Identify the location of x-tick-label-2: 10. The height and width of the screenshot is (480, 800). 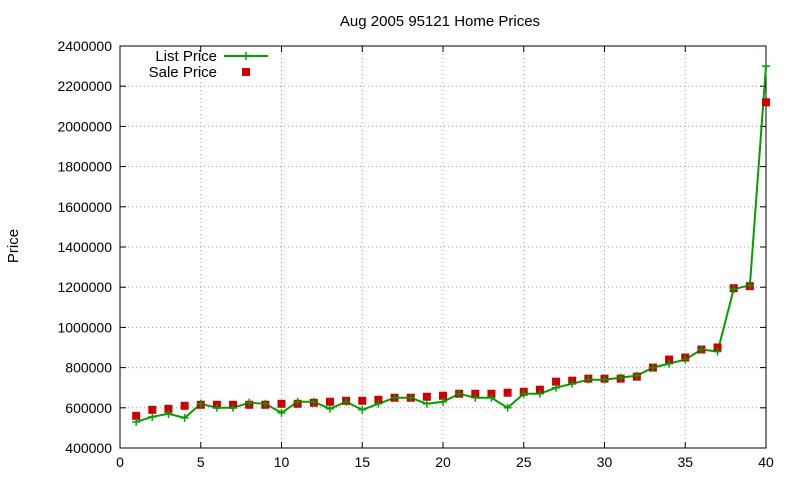
(282, 462).